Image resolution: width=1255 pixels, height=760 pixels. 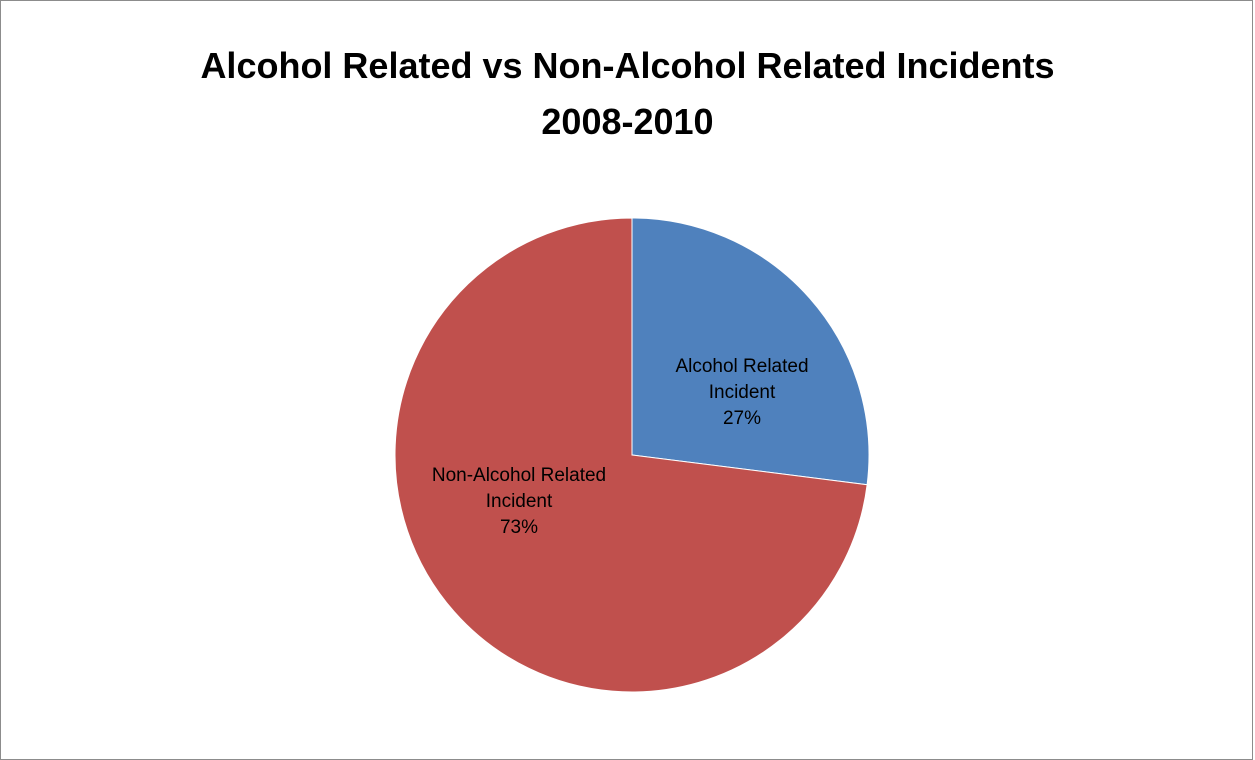 What do you see at coordinates (750, 351) in the screenshot?
I see `pie-slice-alcohol` at bounding box center [750, 351].